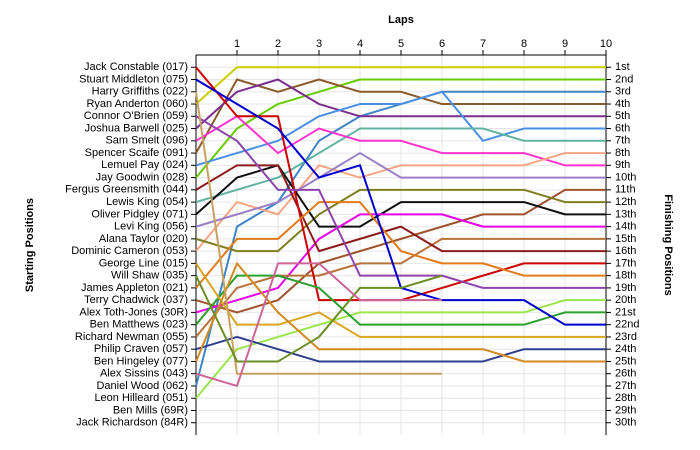  What do you see at coordinates (139, 325) in the screenshot?
I see `y-tick-label: Ben Matthews (023)` at bounding box center [139, 325].